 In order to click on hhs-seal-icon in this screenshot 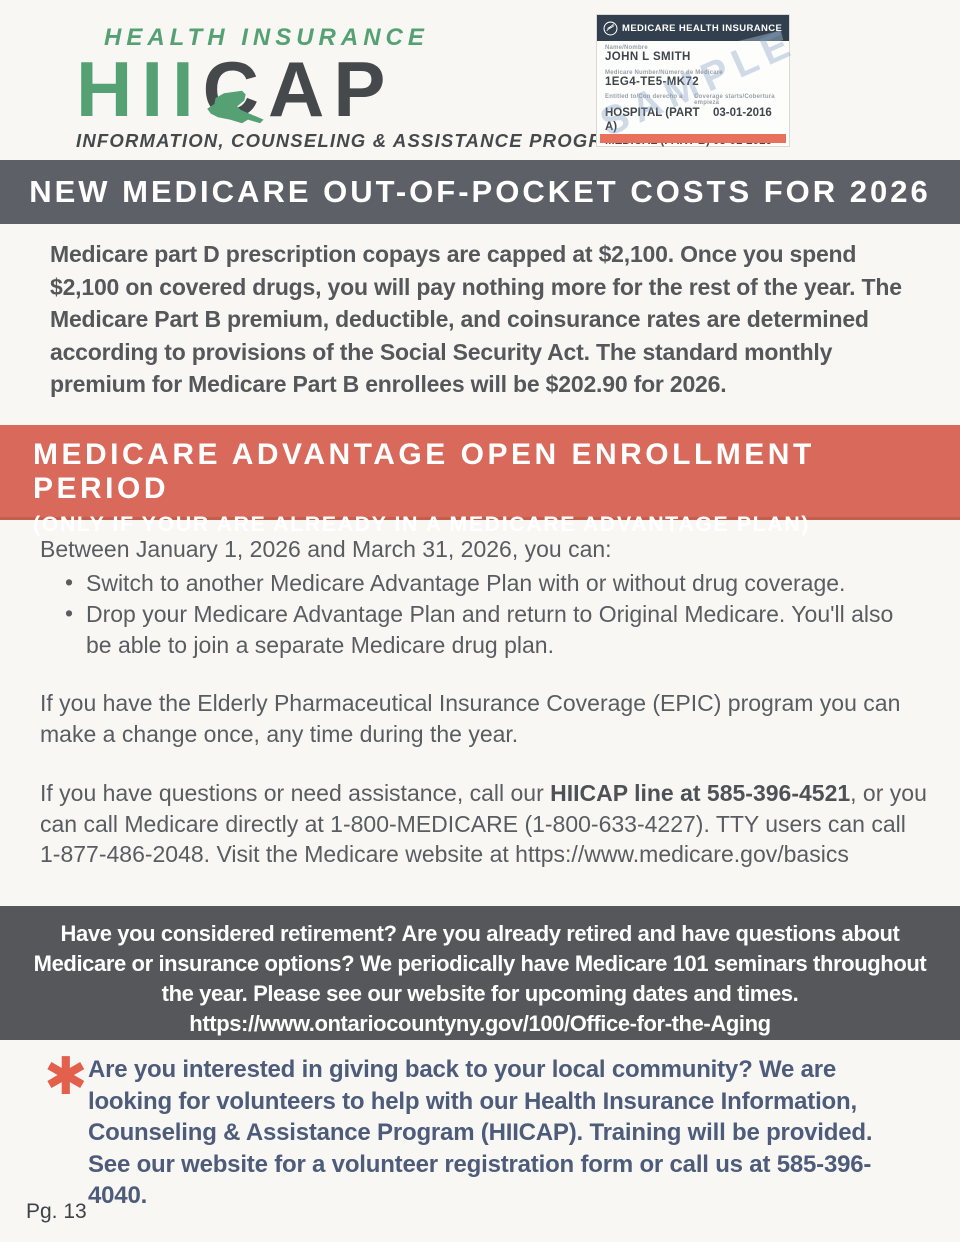, I will do `click(610, 28)`.